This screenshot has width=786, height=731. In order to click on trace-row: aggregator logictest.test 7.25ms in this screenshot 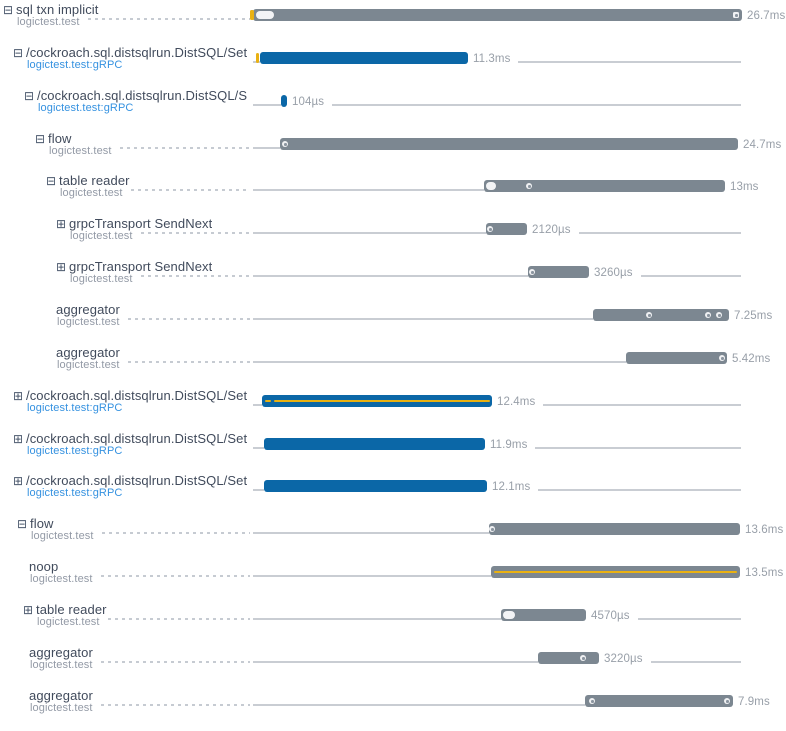, I will do `click(393, 324)`.